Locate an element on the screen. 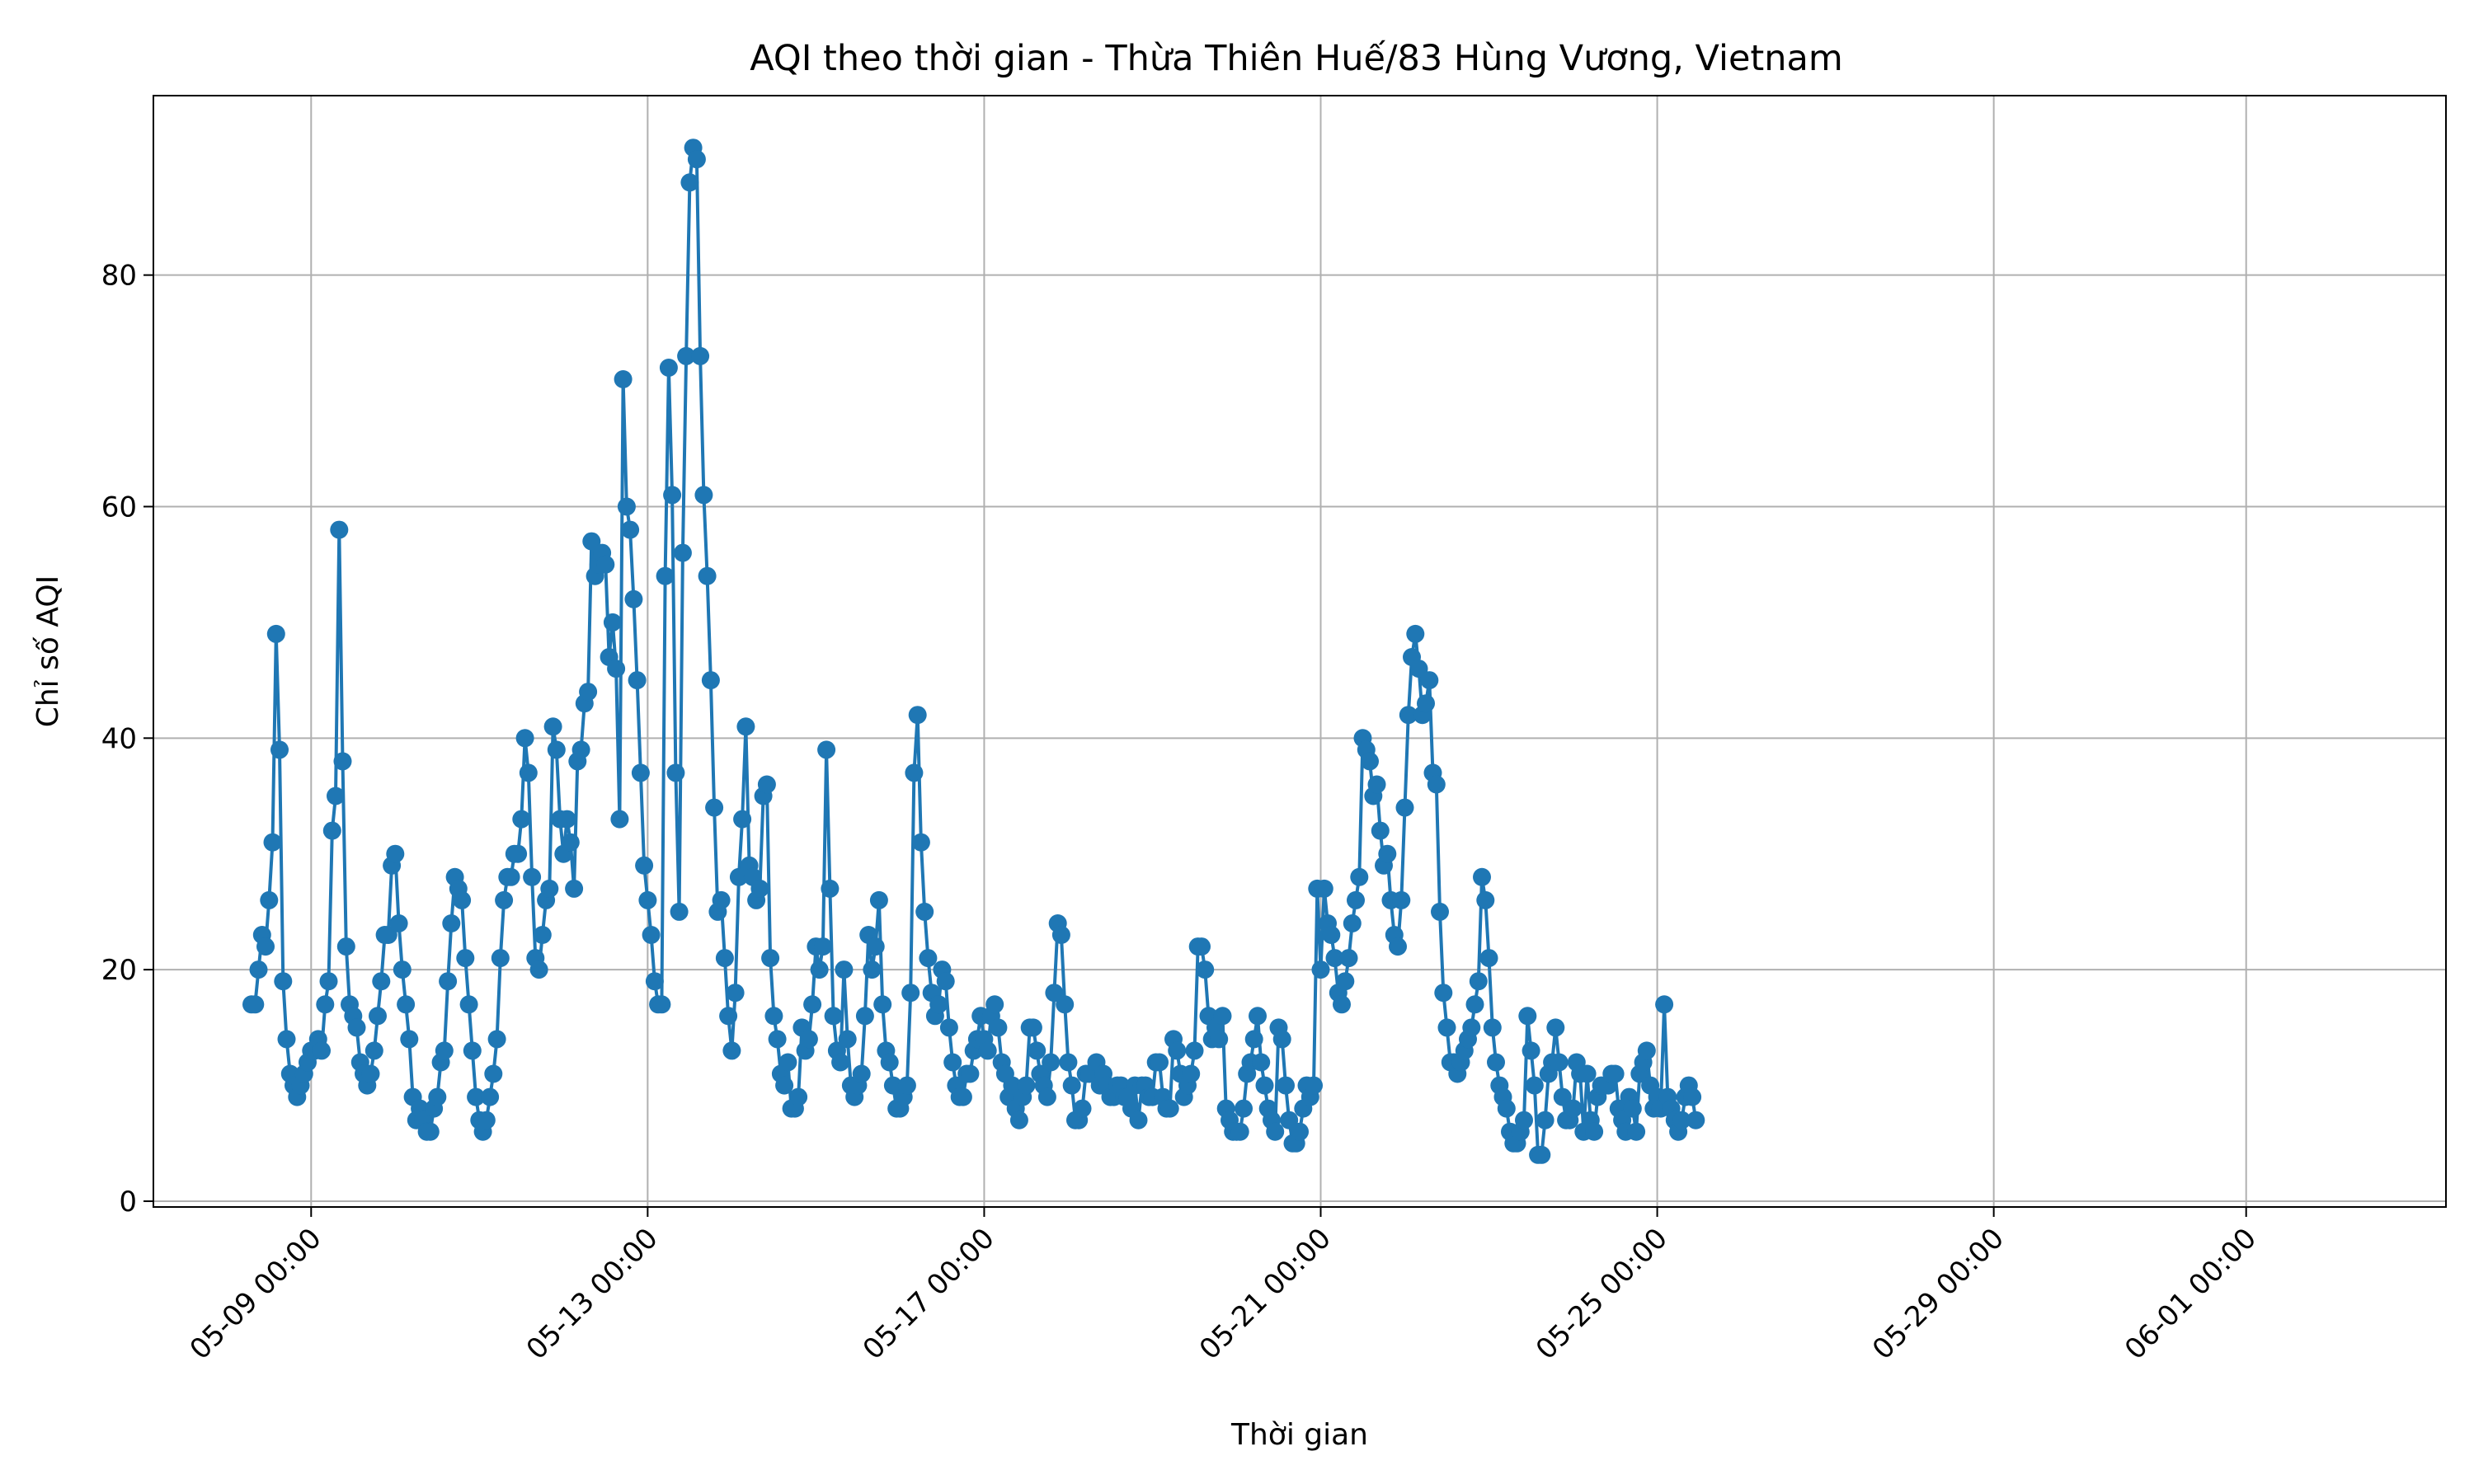 Image resolution: width=2474 pixels, height=1484 pixels. y-tick-label: 20 is located at coordinates (119, 970).